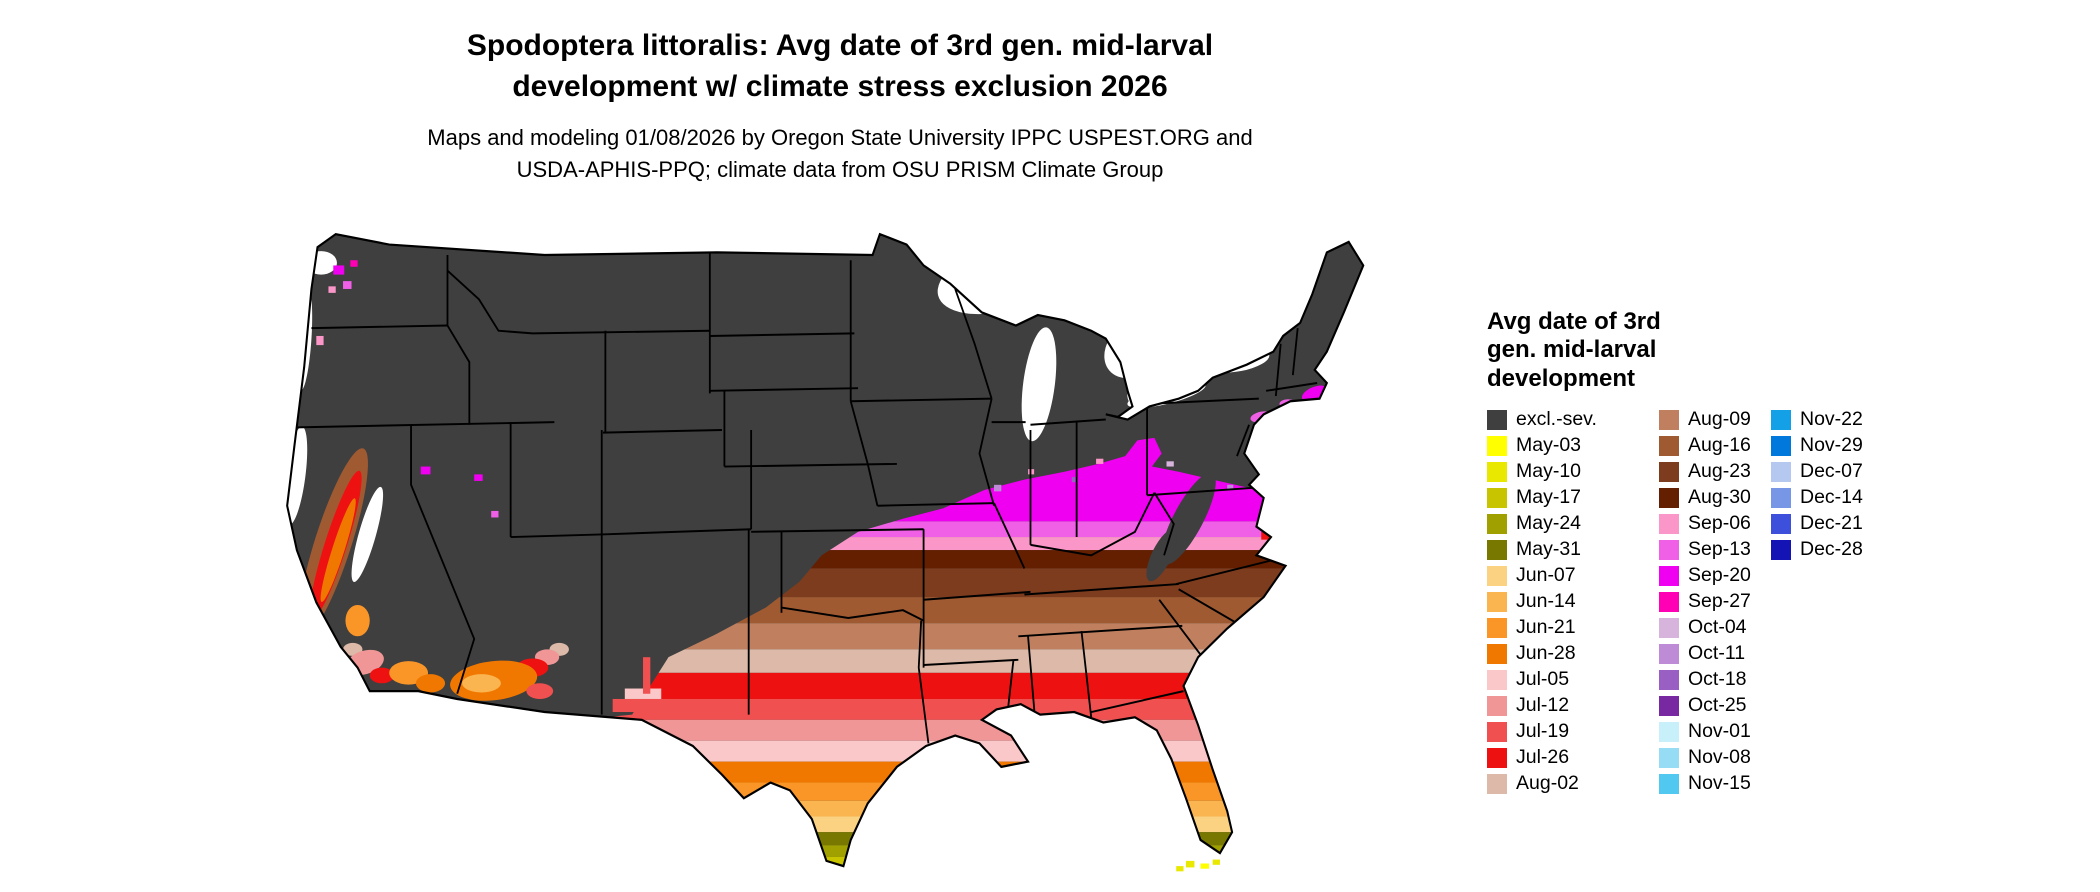 The image size is (2100, 892). What do you see at coordinates (1549, 497) in the screenshot?
I see `legend-item-label: May-17` at bounding box center [1549, 497].